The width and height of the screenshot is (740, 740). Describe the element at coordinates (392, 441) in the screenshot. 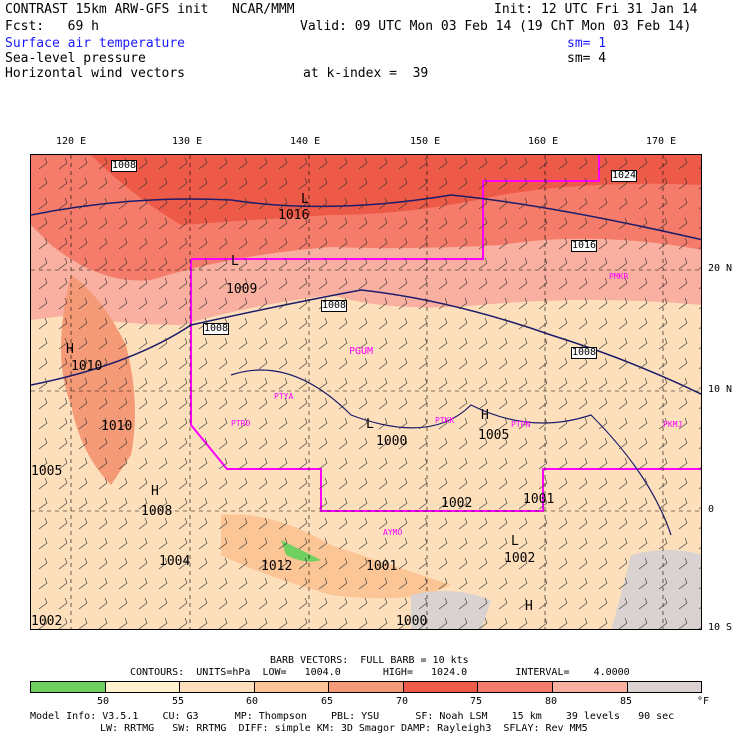

I see `pressure-label: 1000` at that location.